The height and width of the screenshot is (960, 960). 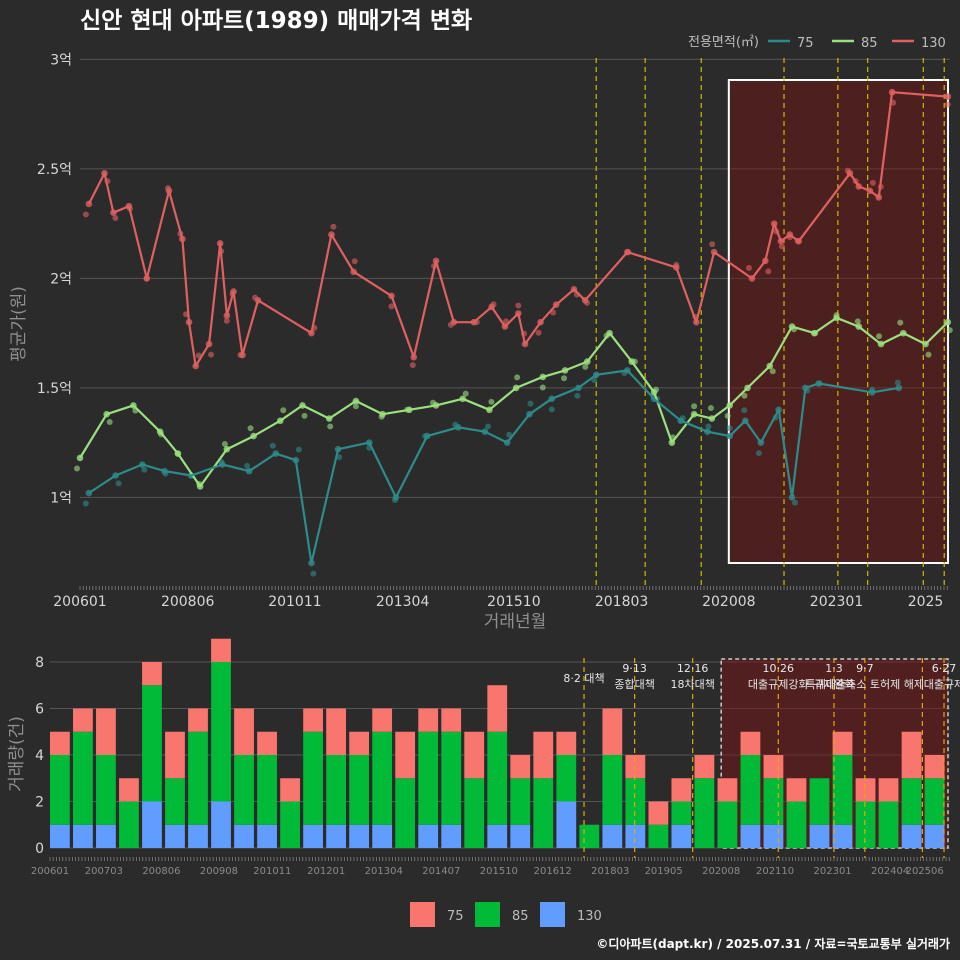 I want to click on volume-x-tick: 201803, so click(x=610, y=871).